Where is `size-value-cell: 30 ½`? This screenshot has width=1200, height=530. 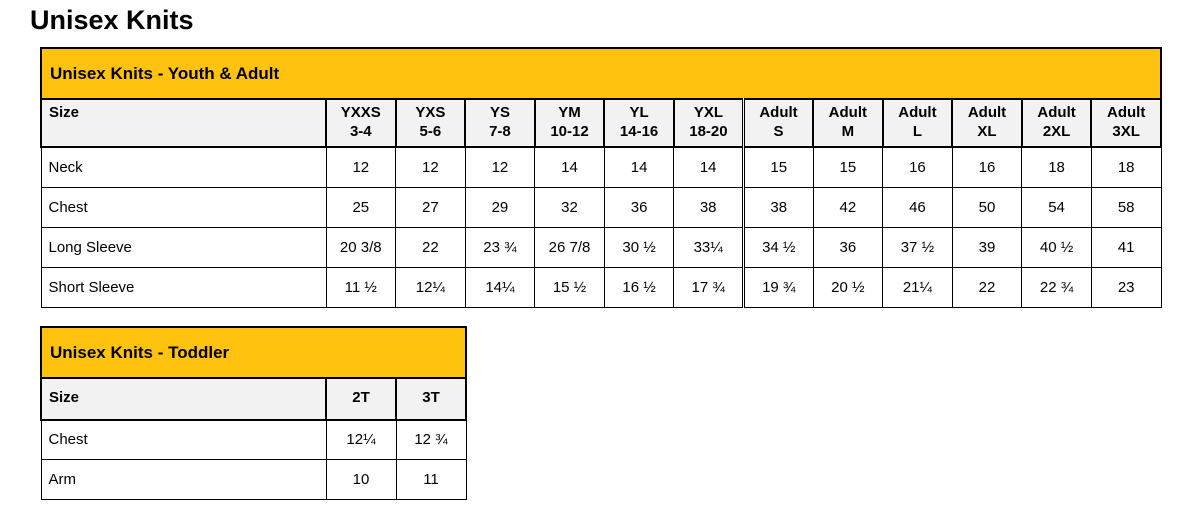 size-value-cell: 30 ½ is located at coordinates (639, 247).